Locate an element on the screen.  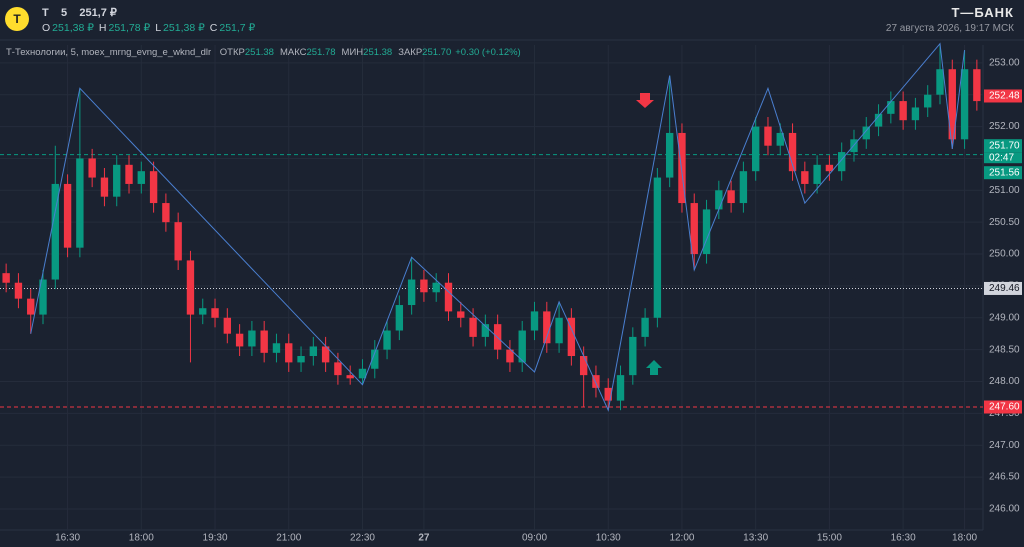
y-tick-label: 248.50 is located at coordinates (1004, 349).